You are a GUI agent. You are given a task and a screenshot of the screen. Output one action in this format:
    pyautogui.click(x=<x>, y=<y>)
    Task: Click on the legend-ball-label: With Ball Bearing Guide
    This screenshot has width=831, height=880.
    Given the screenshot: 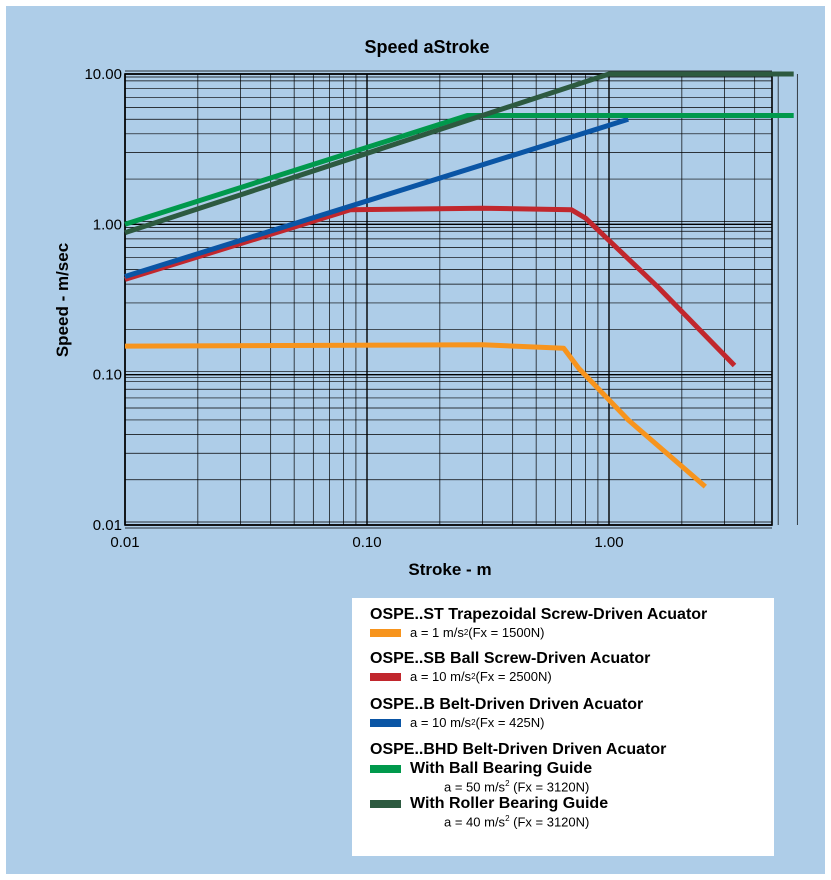 What is the action you would take?
    pyautogui.click(x=501, y=768)
    